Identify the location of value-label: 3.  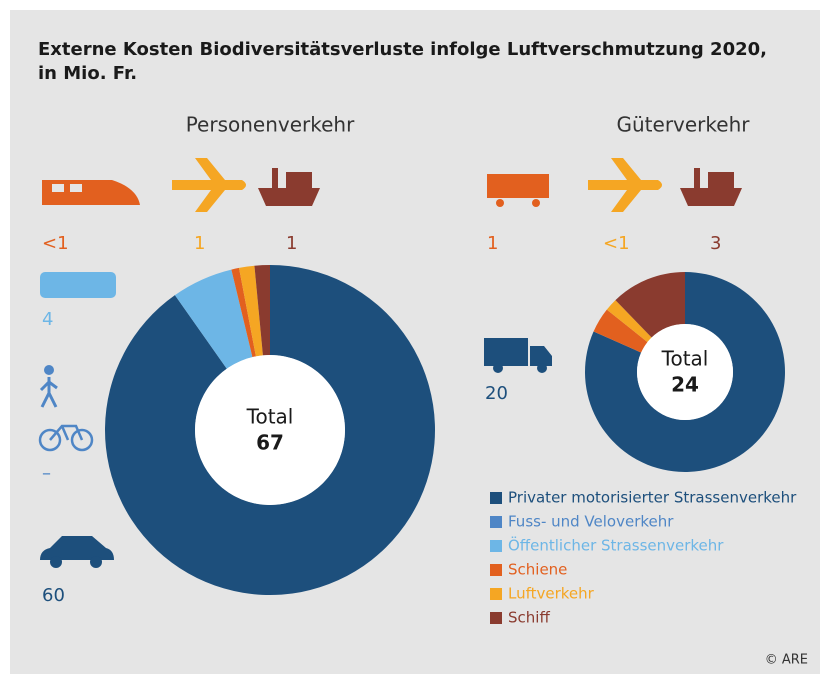
(715, 243).